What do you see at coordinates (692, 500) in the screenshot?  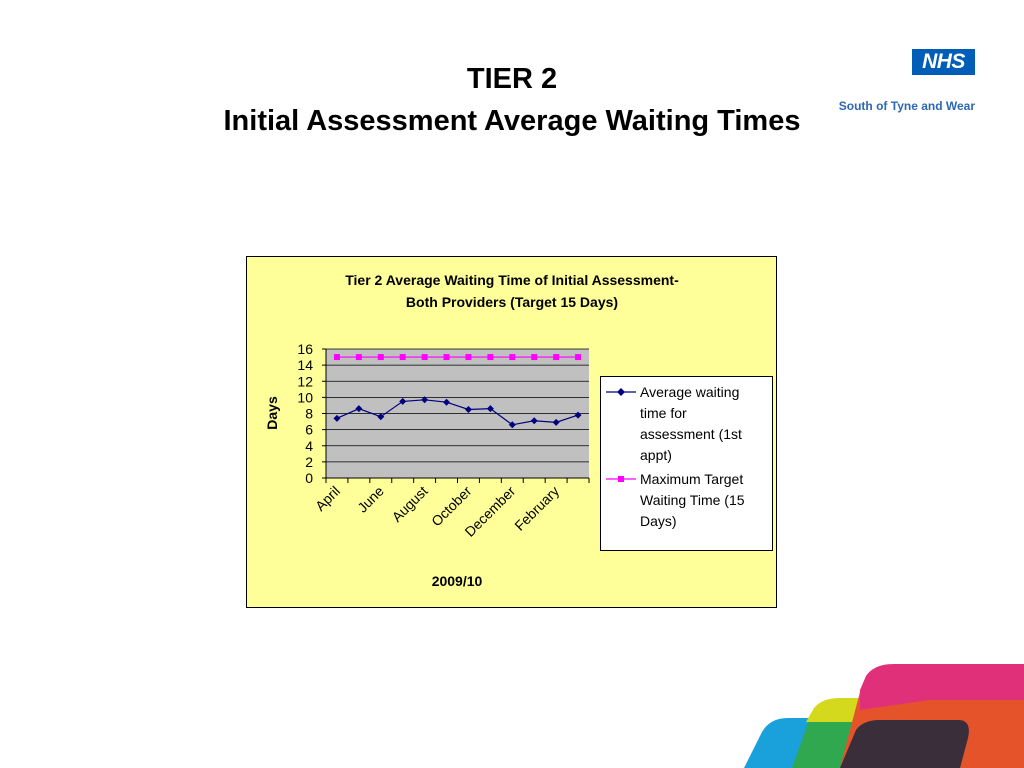 I see `legend-label-target-2: Waiting Time (15` at bounding box center [692, 500].